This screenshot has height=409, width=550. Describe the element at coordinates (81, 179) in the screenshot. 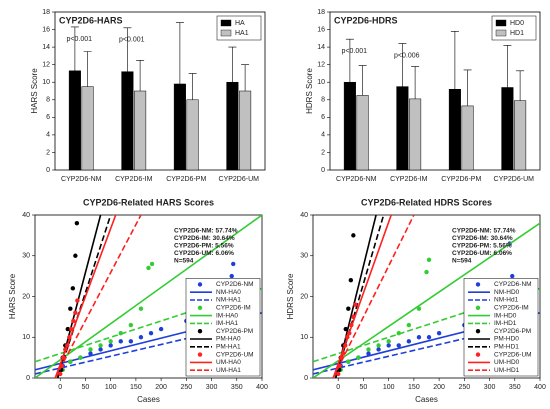

I see `x-tick-label: CYP2D6-NM` at that location.